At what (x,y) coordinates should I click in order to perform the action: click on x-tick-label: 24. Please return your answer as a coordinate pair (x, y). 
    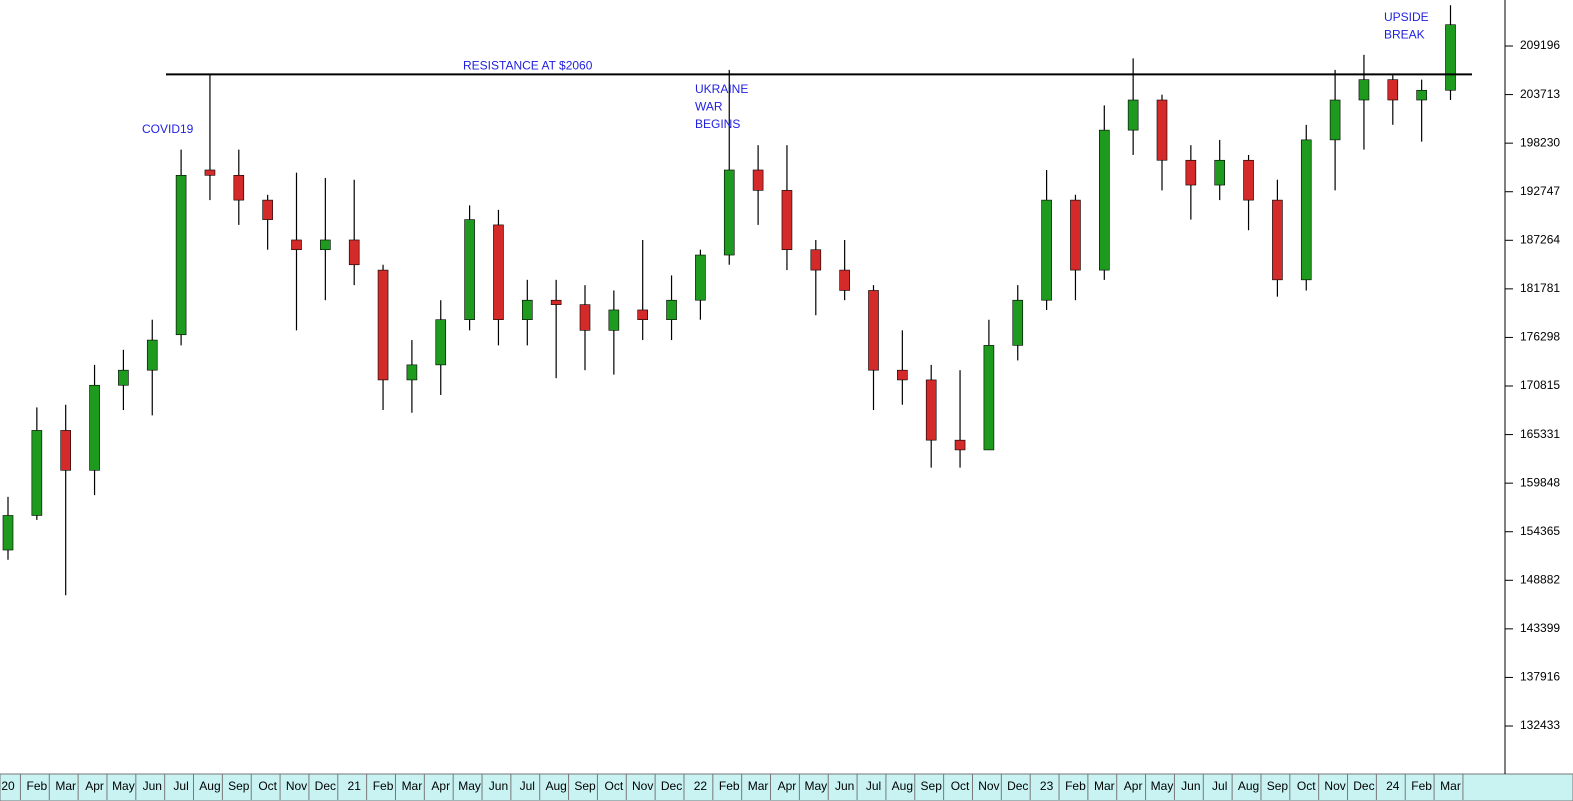
    Looking at the image, I should click on (1393, 786).